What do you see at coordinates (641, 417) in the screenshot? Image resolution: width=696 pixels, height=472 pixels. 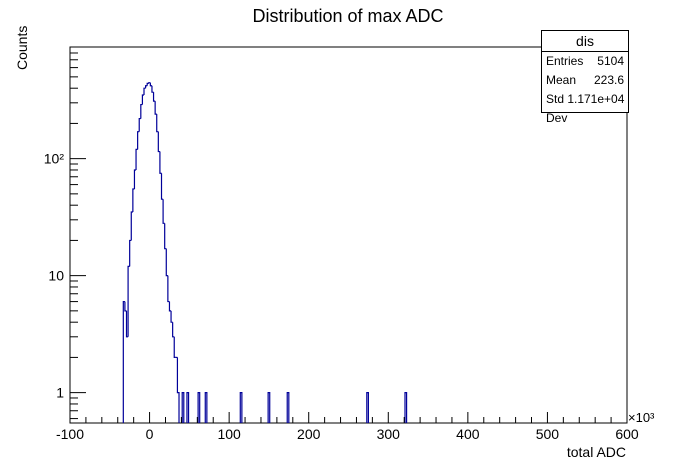 I see `x-exponent-label: ×10³` at bounding box center [641, 417].